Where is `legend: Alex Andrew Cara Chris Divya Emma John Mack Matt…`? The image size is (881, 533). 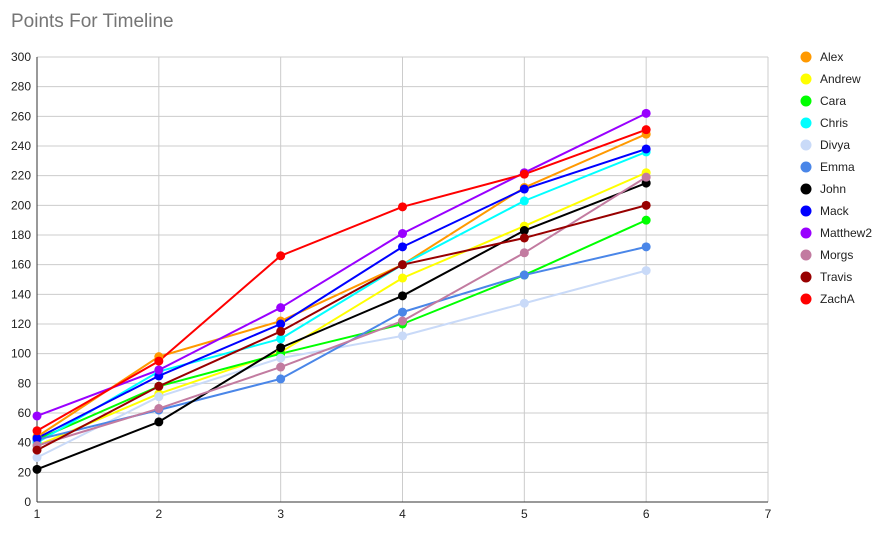
legend: Alex Andrew Cara Chris Divya Emma John Mack Matt… is located at coordinates (836, 178).